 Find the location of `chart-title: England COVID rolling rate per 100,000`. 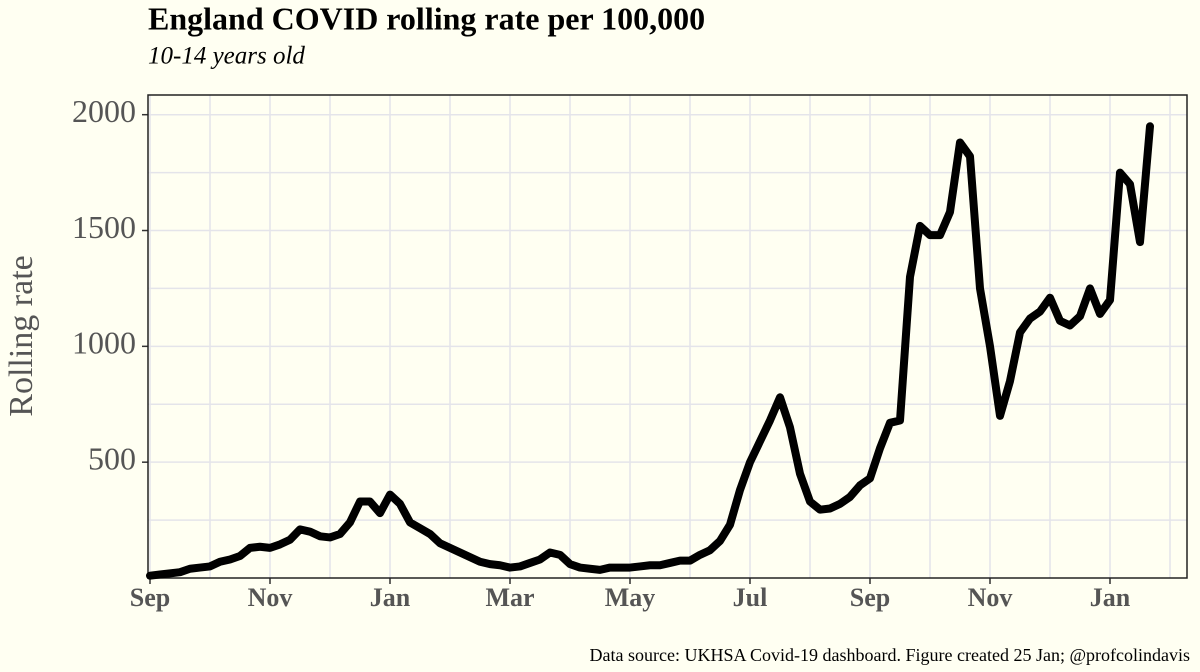

chart-title: England COVID rolling rate per 100,000 is located at coordinates (426, 18).